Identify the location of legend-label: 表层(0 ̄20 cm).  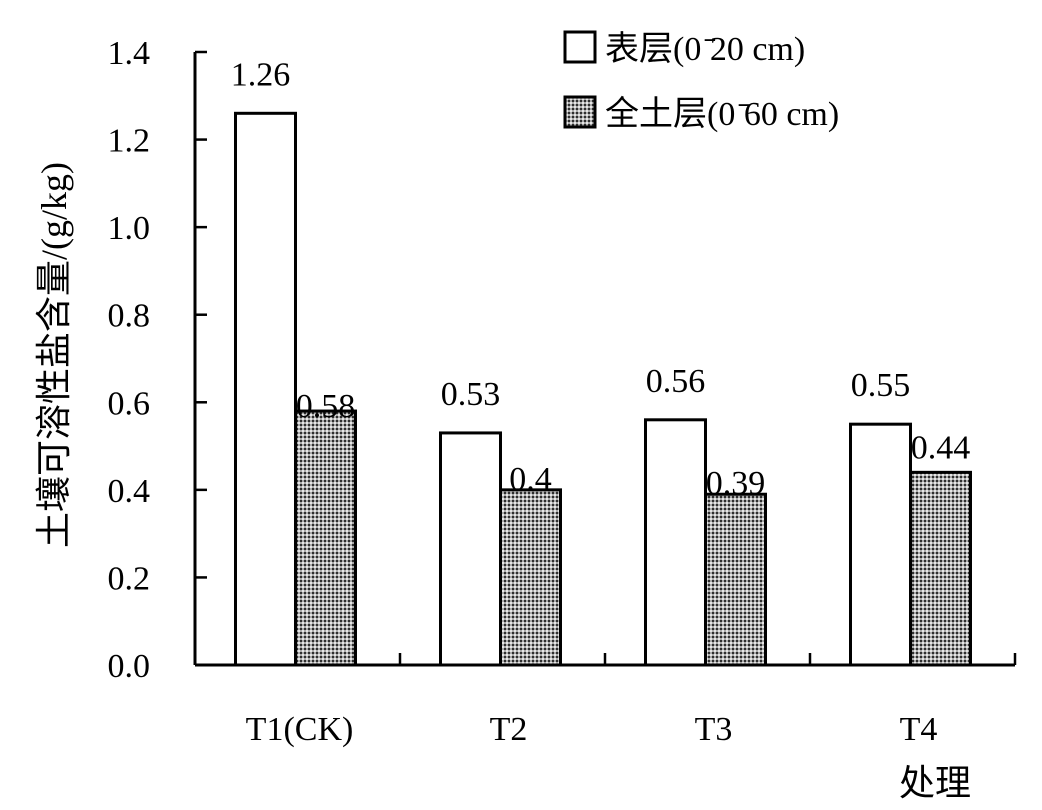
(705, 49).